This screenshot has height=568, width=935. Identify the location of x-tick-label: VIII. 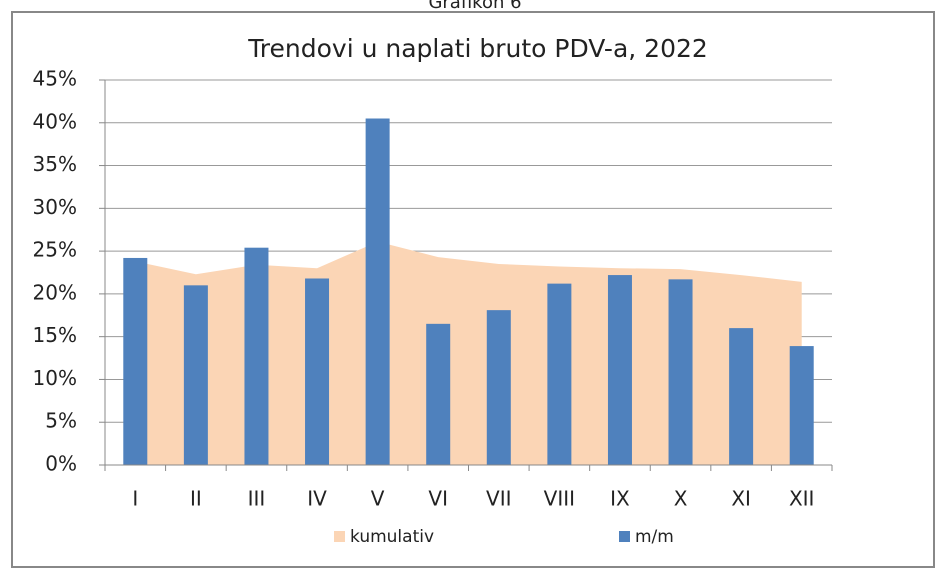
(559, 499).